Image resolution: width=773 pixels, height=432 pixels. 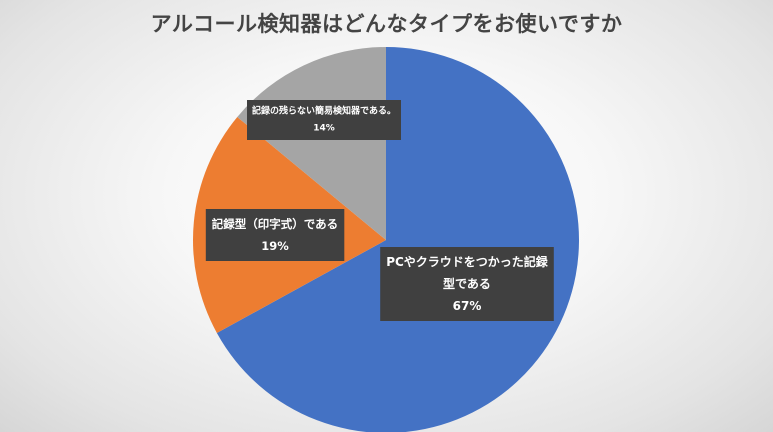 I want to click on chart-title: アルコール検知器はどんなタイプをお使いですか, so click(x=386, y=24).